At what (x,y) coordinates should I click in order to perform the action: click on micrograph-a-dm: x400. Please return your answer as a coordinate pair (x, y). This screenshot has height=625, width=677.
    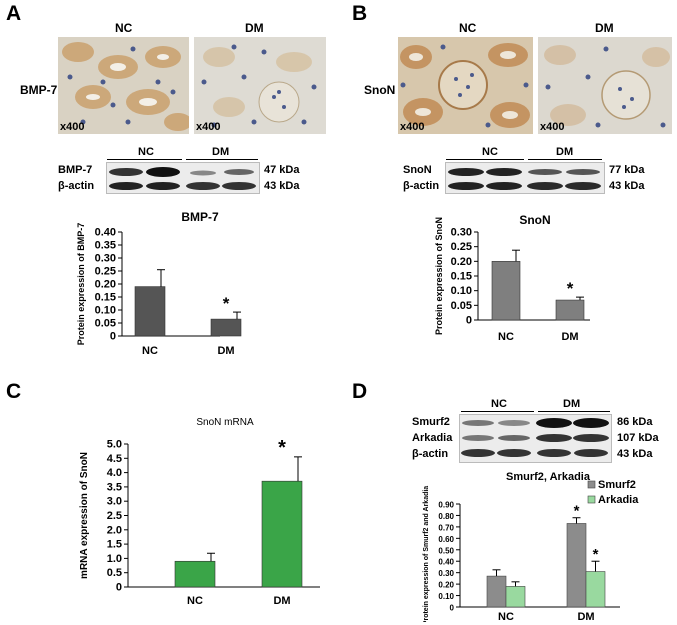
    Looking at the image, I should click on (260, 85).